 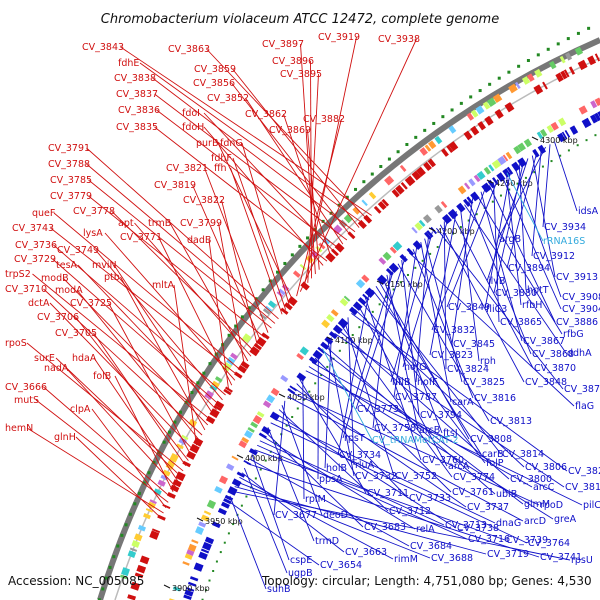 I want to click on gene-label-reverse: CV_3904, so click(x=581, y=309).